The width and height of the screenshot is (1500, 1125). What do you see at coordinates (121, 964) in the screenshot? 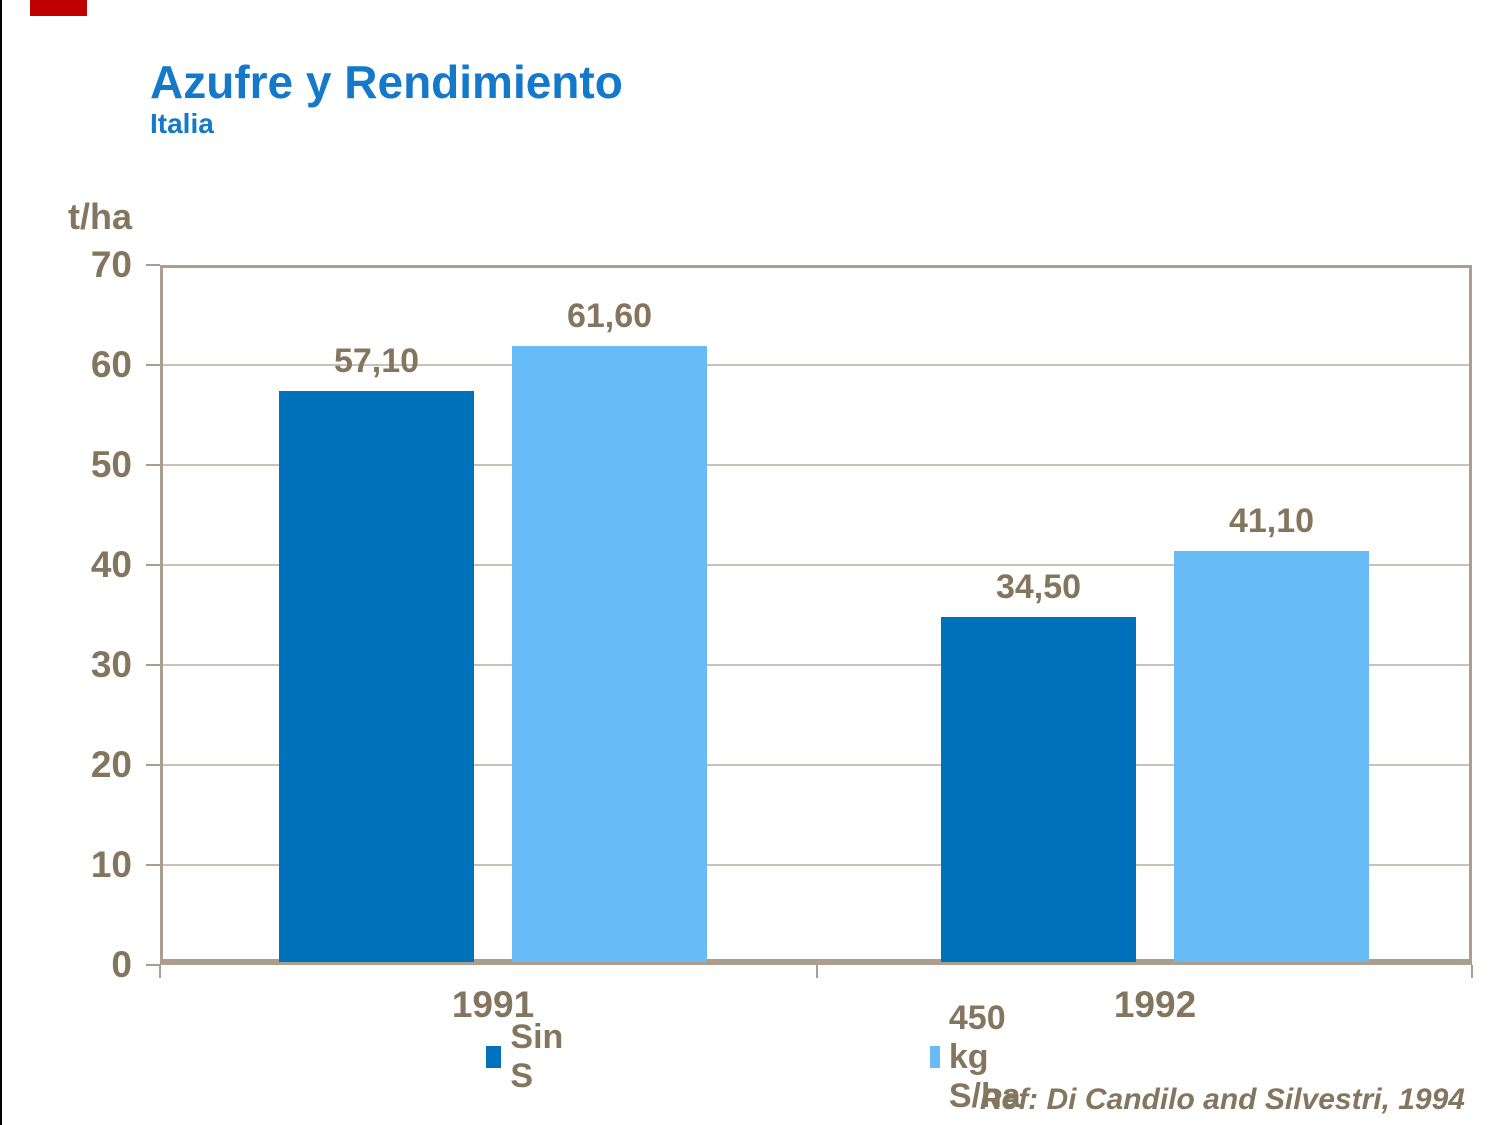
I see `y-axis-label-0: 0` at bounding box center [121, 964].